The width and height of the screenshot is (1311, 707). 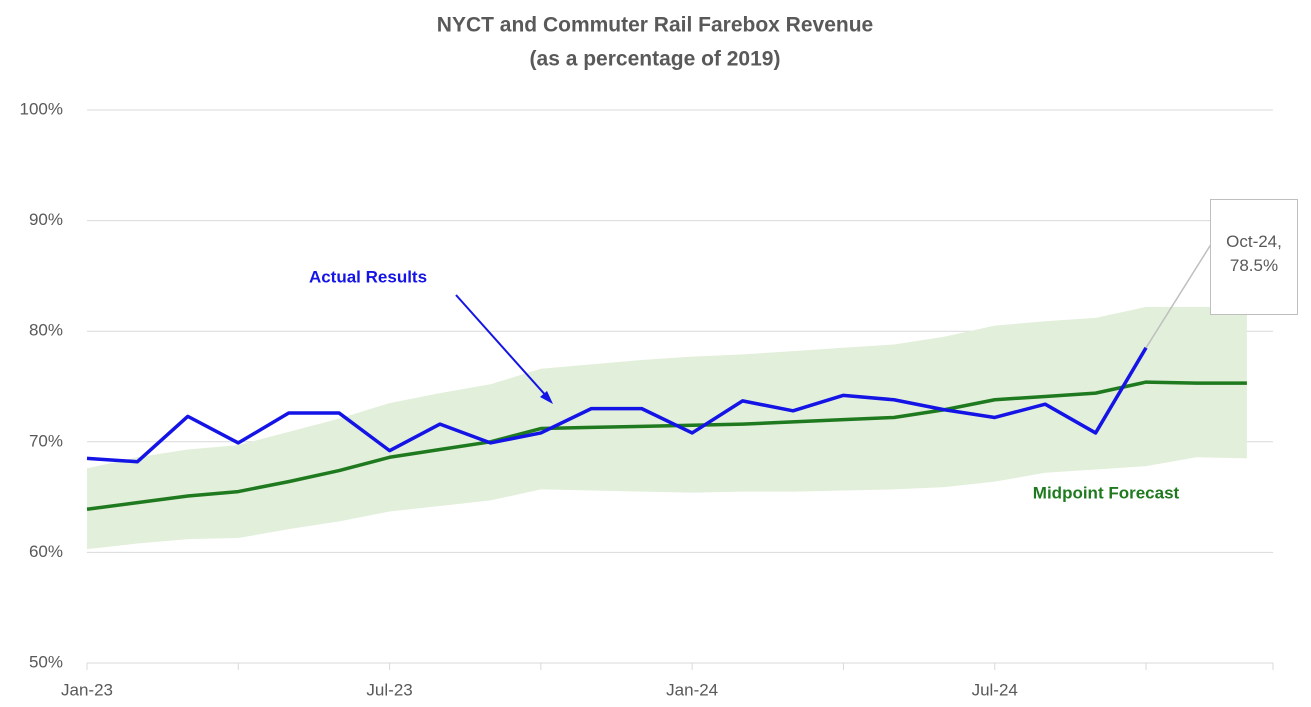 I want to click on data-label: Oct-24, 78.5%, so click(x=1254, y=257).